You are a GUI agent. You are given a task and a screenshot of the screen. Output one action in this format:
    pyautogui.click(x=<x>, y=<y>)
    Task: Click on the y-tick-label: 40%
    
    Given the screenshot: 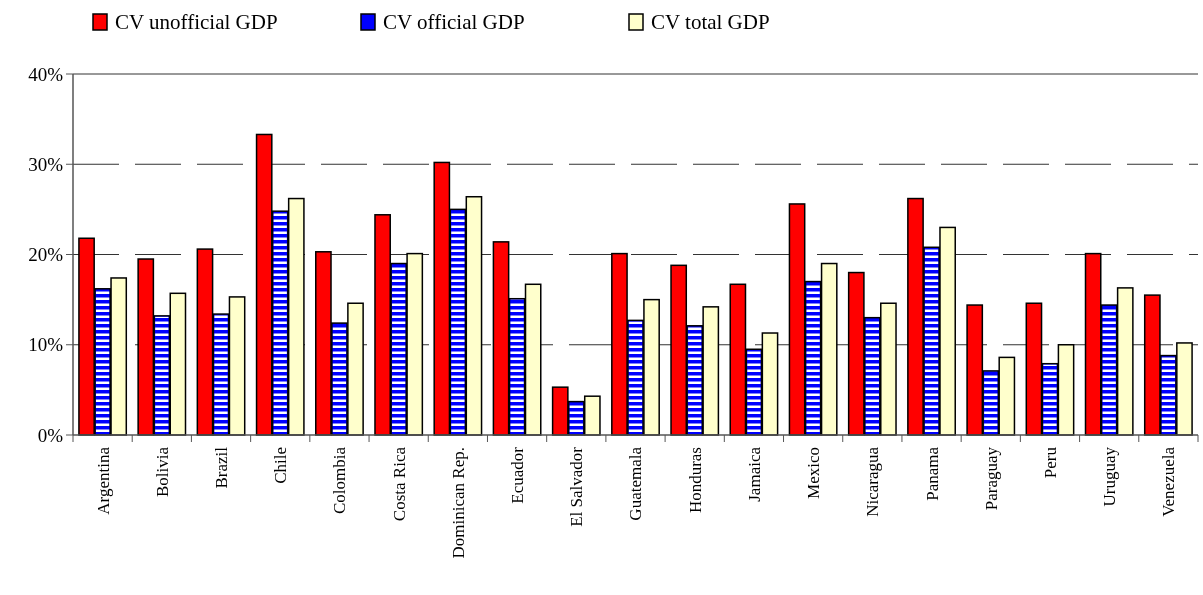 What is the action you would take?
    pyautogui.click(x=46, y=74)
    